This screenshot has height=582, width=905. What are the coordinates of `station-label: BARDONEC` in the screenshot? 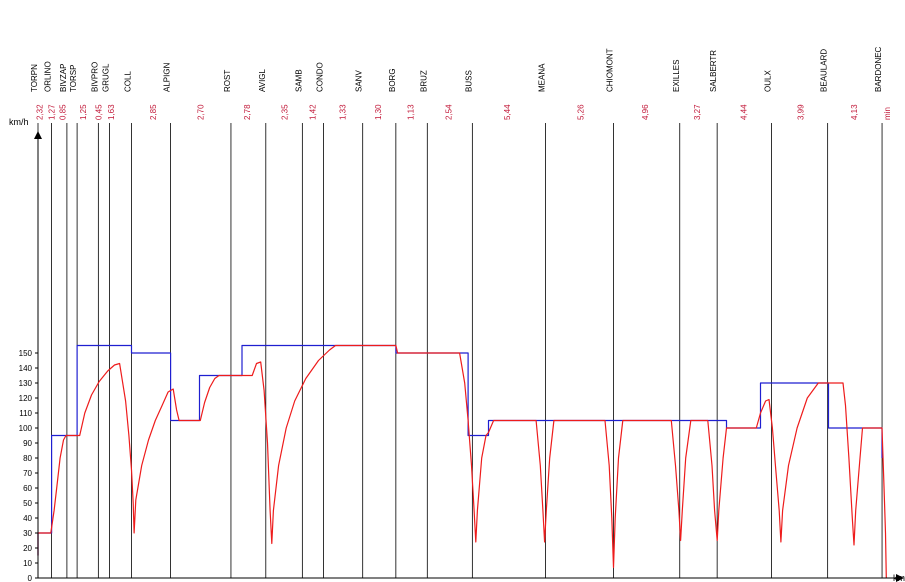 It's located at (878, 69).